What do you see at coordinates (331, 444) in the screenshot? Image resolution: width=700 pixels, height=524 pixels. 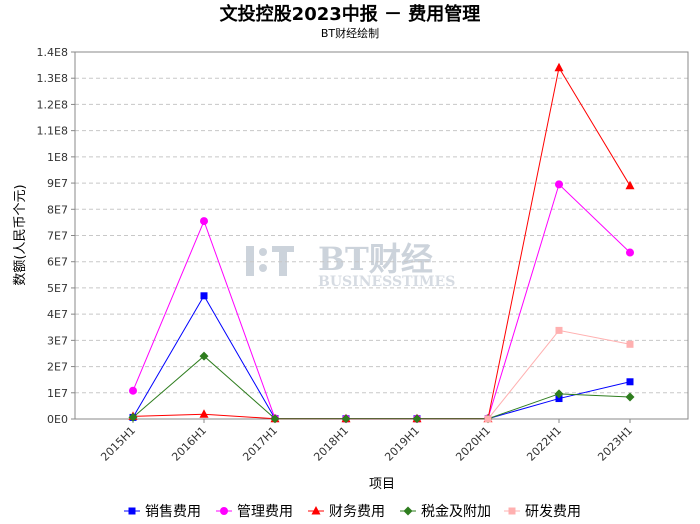 I see `x-tick-label: 2018H1` at bounding box center [331, 444].